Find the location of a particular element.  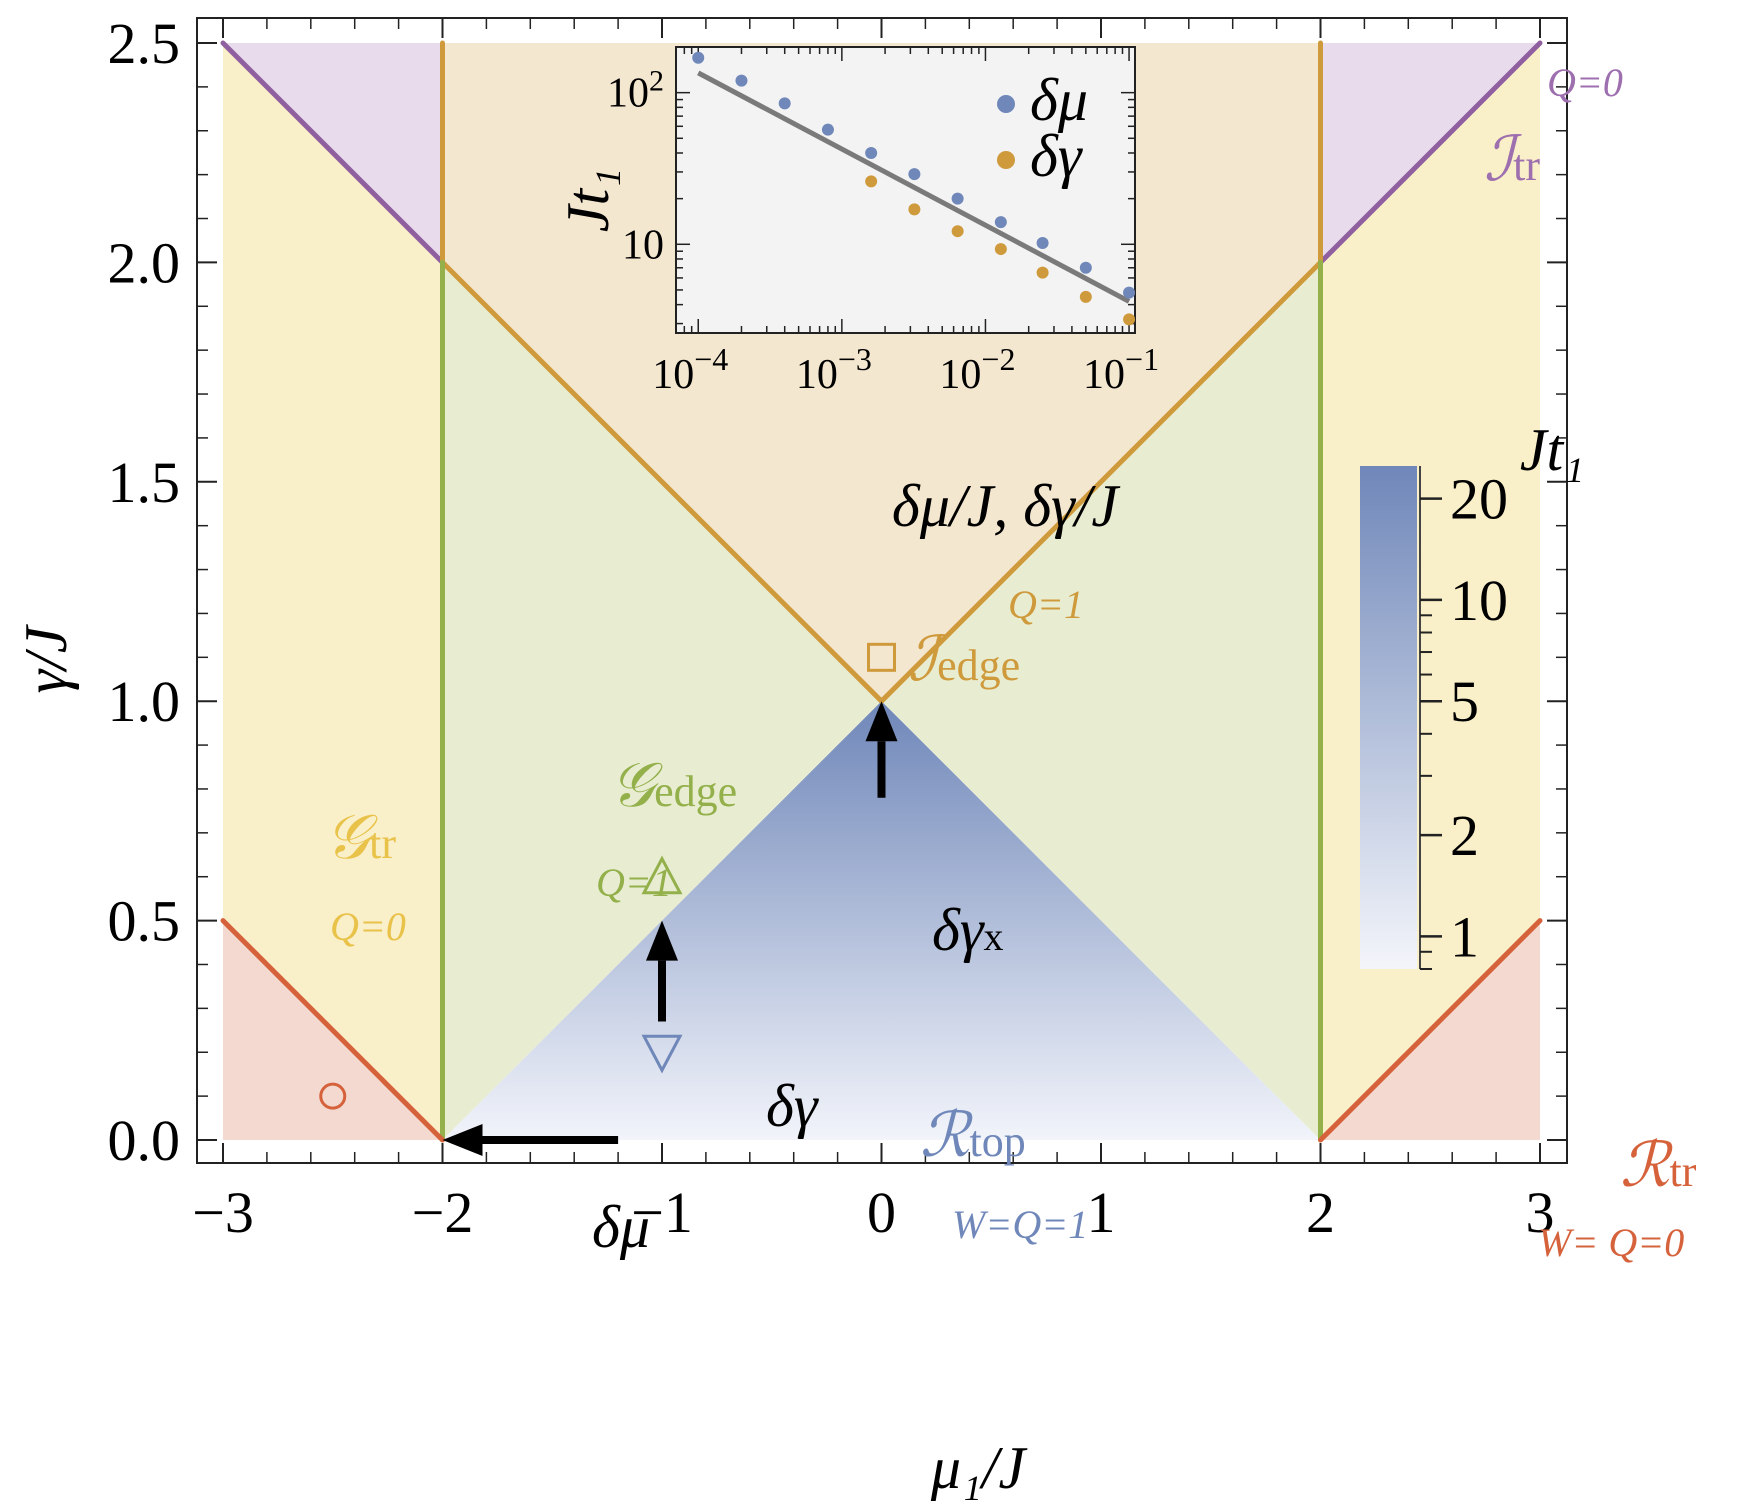

x-tick-label: −2 is located at coordinates (443, 1212).